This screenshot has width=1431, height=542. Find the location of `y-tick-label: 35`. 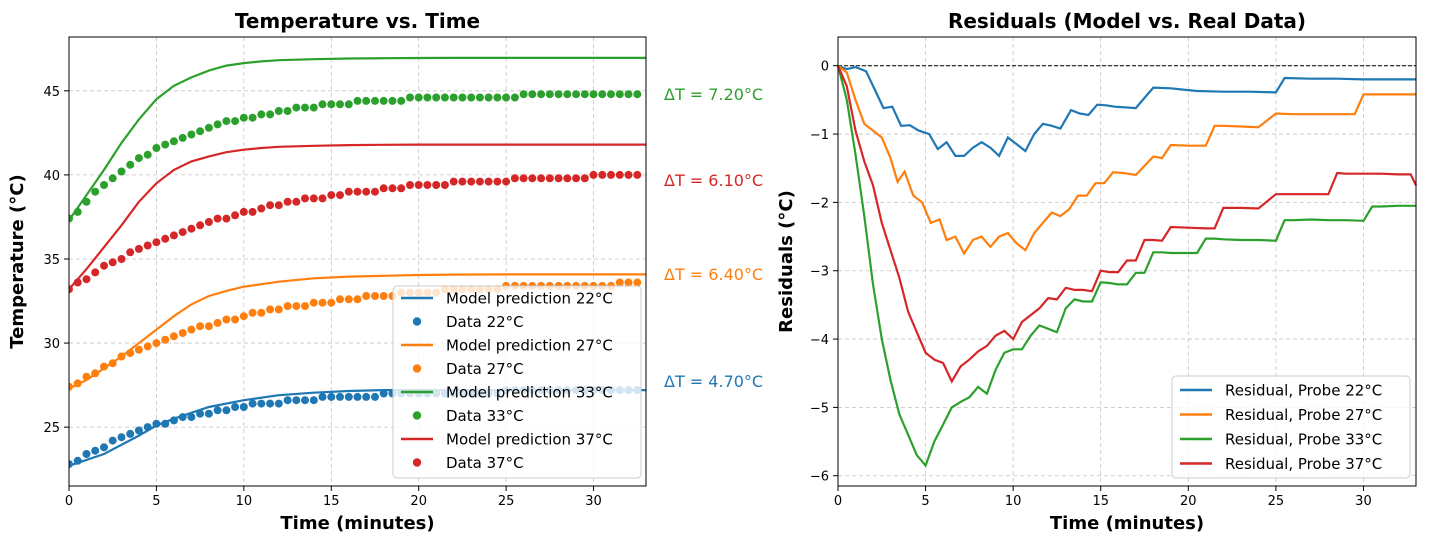

y-tick-label: 35 is located at coordinates (51, 260).